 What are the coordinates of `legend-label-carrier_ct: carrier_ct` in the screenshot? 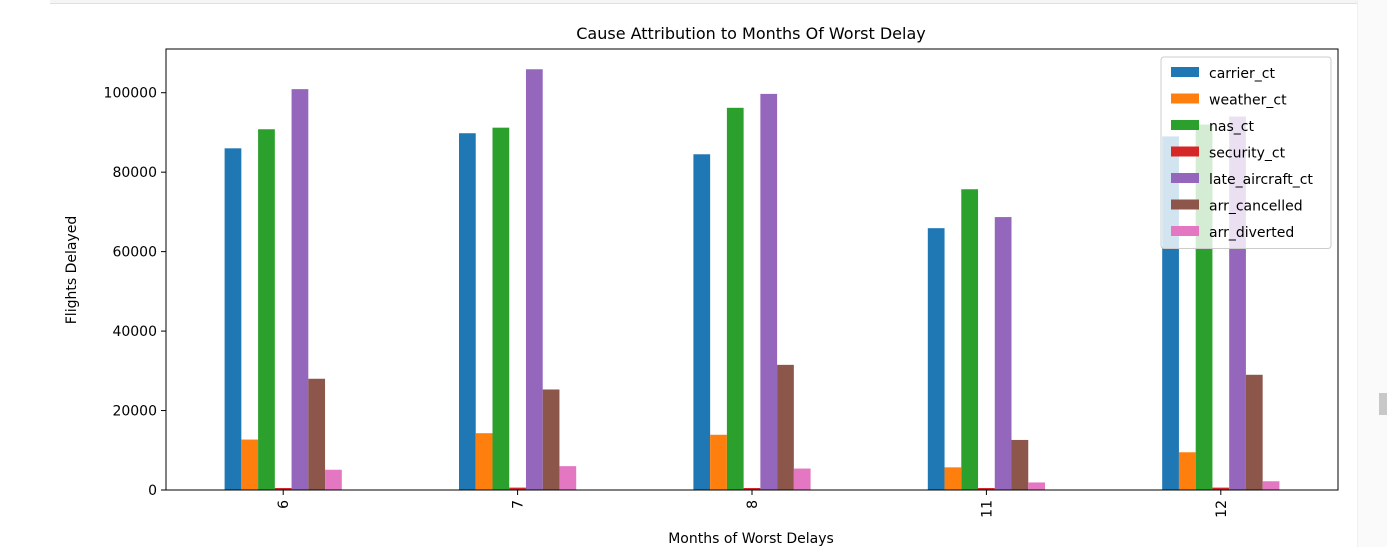 It's located at (1242, 74).